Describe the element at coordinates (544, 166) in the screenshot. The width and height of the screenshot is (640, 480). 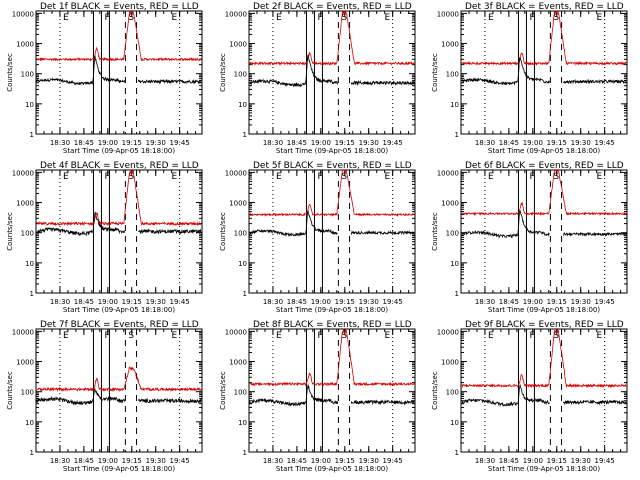
I see `panel-title: Det 6f BLACK = Events, RED = LLD` at that location.